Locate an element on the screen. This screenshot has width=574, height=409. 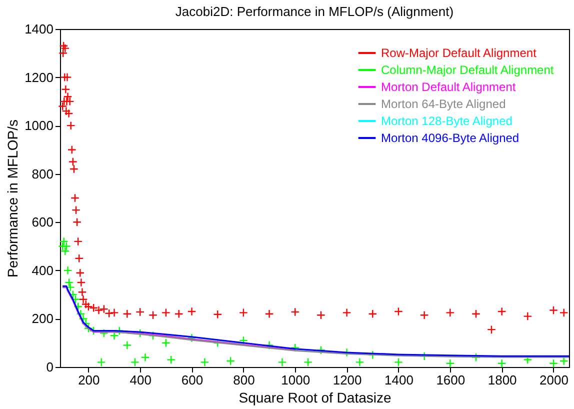
x-tick-label: 200 is located at coordinates (89, 380).